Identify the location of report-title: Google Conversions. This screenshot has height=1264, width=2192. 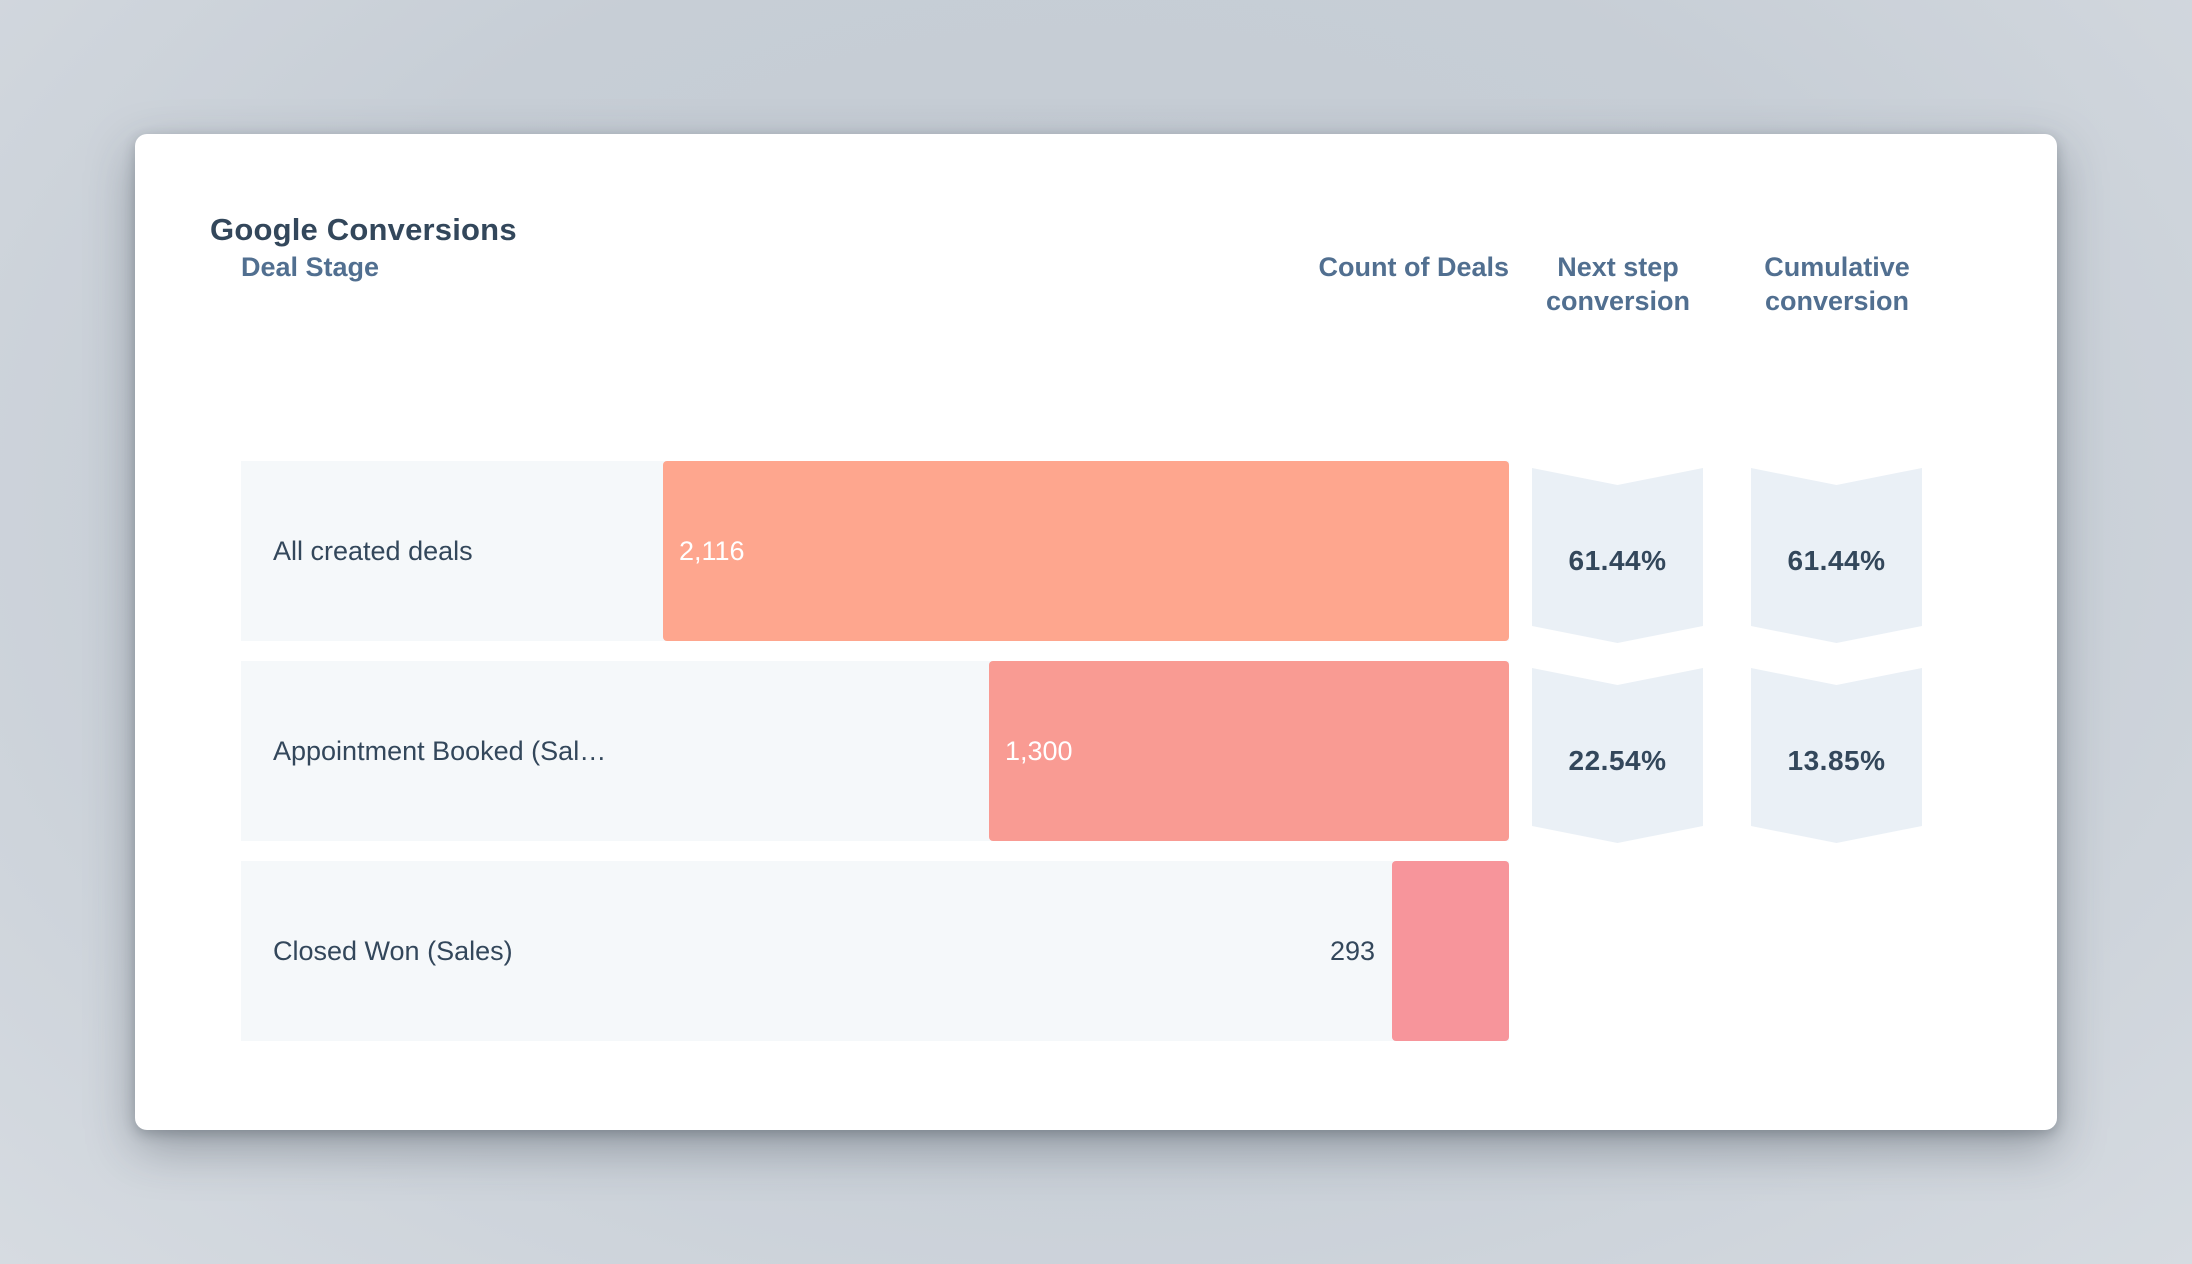
(363, 229).